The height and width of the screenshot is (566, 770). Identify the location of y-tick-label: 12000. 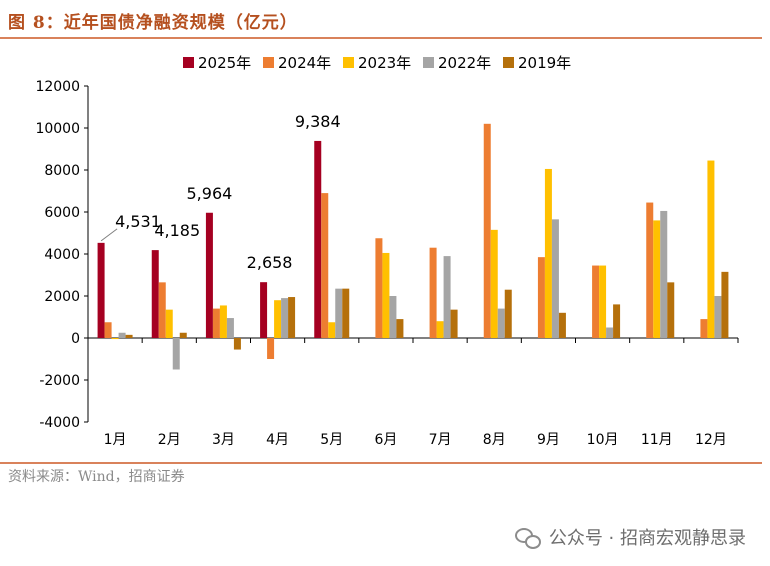
(57, 87).